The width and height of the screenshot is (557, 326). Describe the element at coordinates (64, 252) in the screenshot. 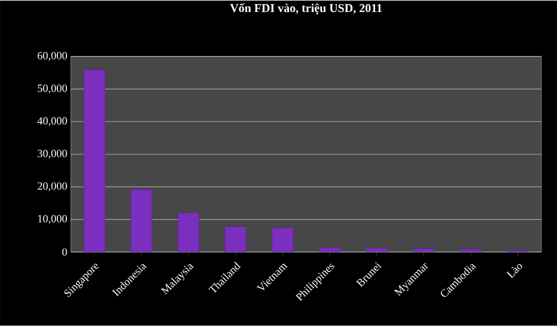

I see `y-tick-label: 0` at that location.